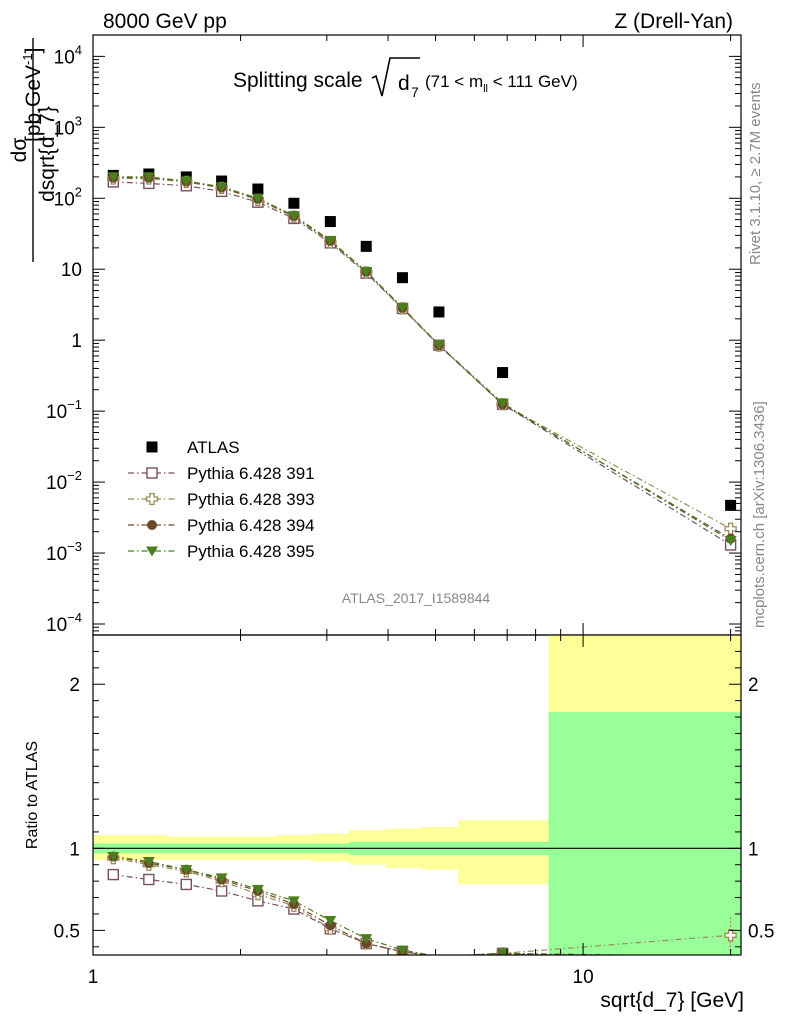  I want to click on ylabel-numerator: dσ, so click(19, 150).